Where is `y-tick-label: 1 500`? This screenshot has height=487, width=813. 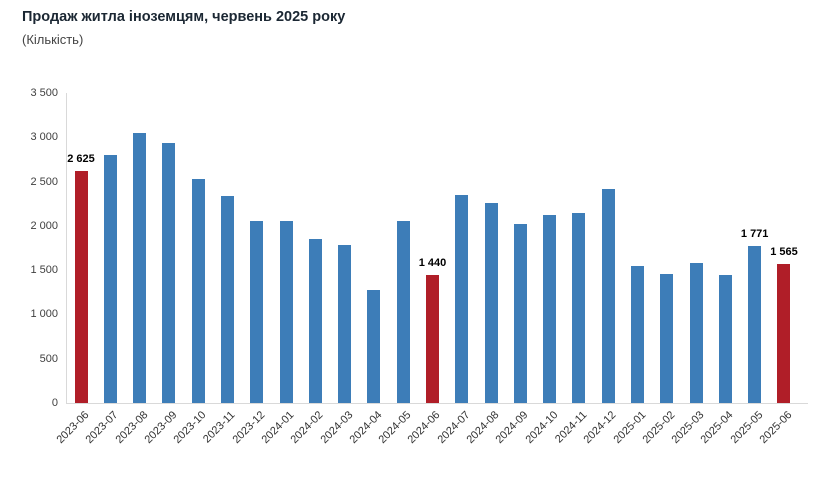 y-tick-label: 1 500 is located at coordinates (44, 270).